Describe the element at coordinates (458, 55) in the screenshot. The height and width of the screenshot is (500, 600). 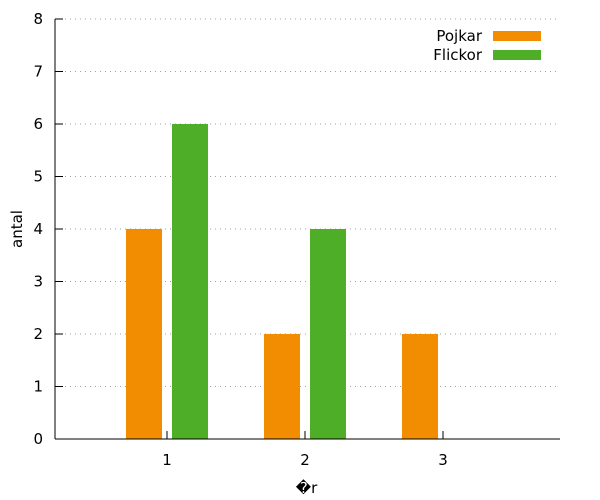
I see `legend-label-flickor: Flickor` at that location.